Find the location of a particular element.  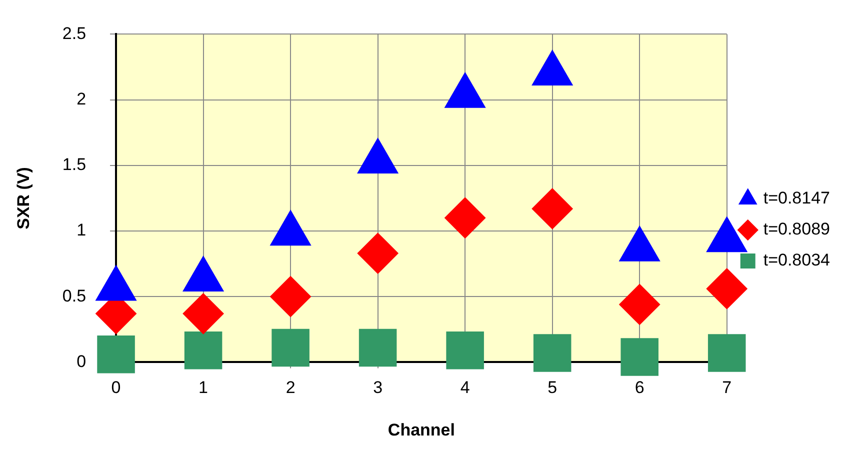

x-tick-label: 2 is located at coordinates (291, 388).